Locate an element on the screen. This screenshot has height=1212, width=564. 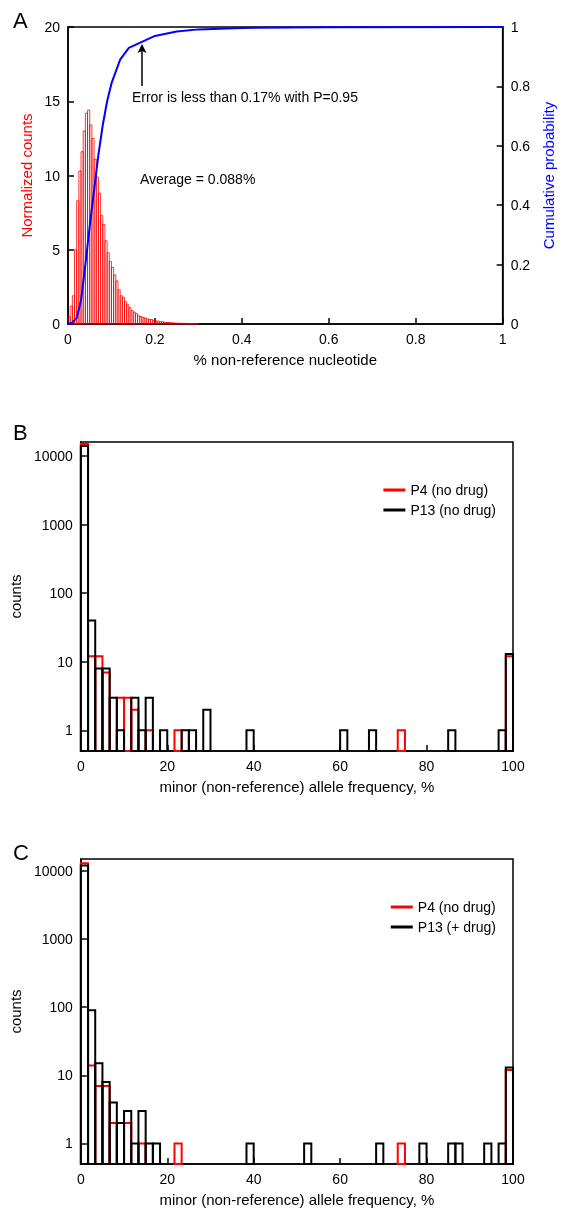
chart-title: B is located at coordinates (20, 432).